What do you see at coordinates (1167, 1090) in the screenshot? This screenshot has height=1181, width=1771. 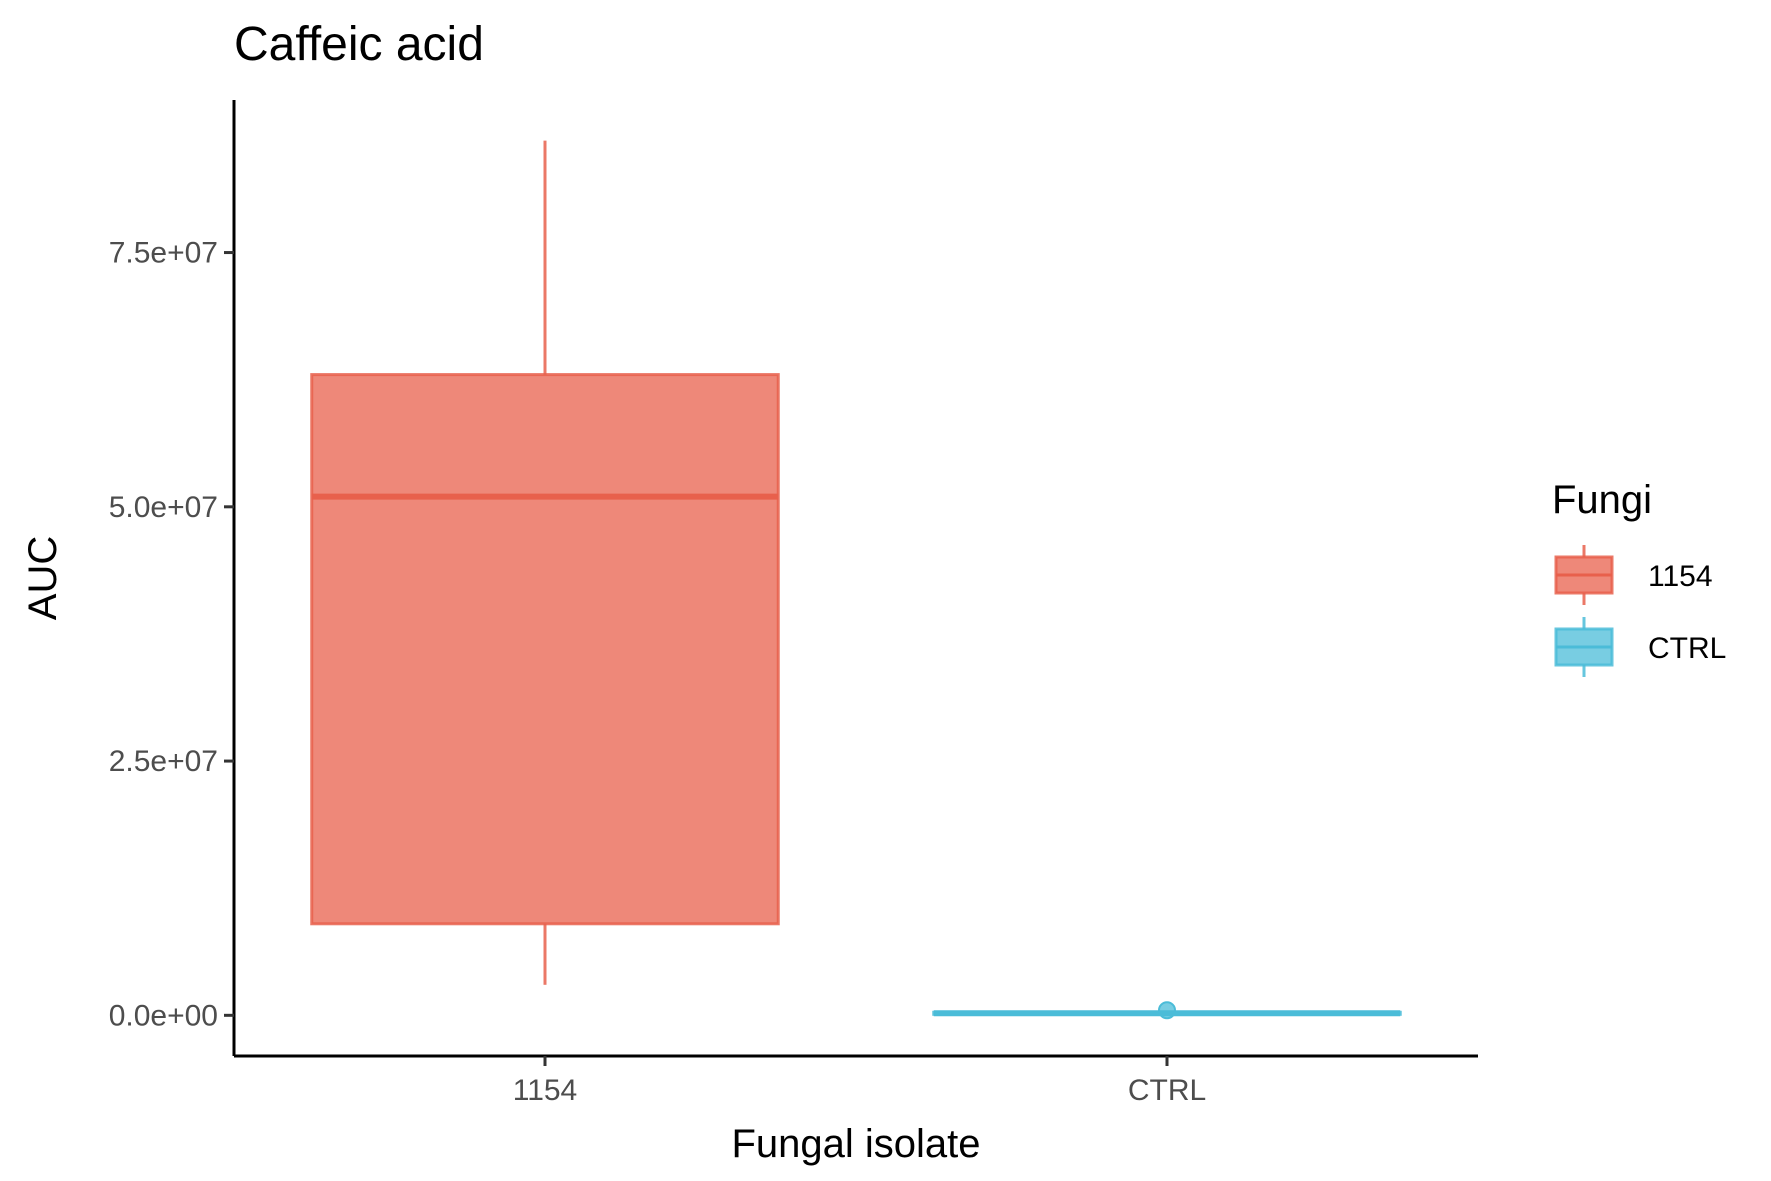 I see `x-tick-label: CTRL` at bounding box center [1167, 1090].